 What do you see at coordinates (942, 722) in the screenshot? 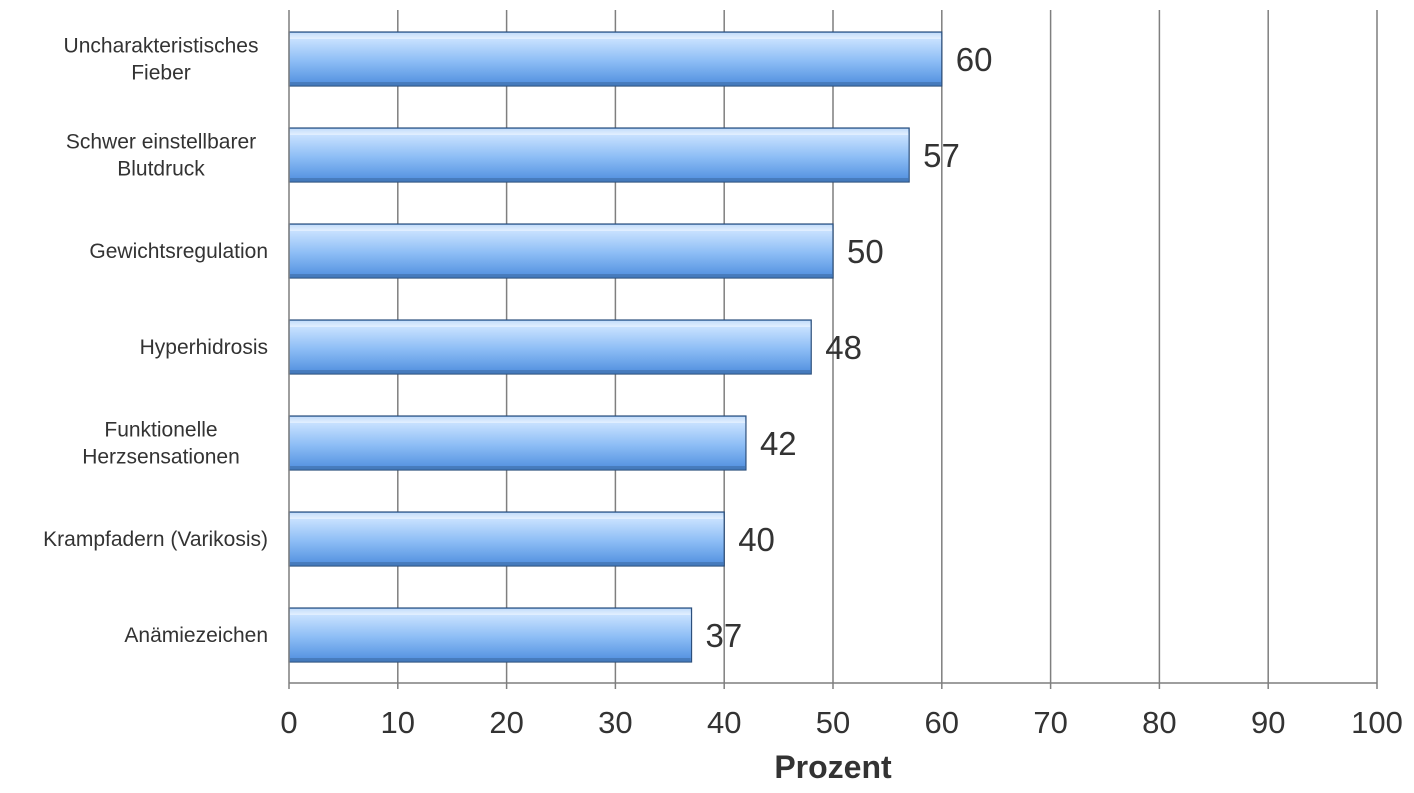
I see `x-tick-label-60: 60` at bounding box center [942, 722].